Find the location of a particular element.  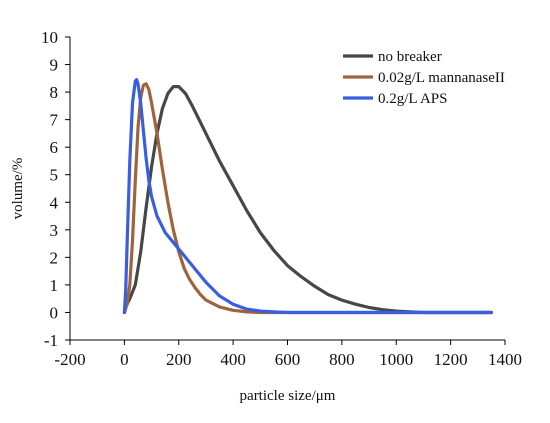

y-tick-label: 10 is located at coordinates (49, 37).